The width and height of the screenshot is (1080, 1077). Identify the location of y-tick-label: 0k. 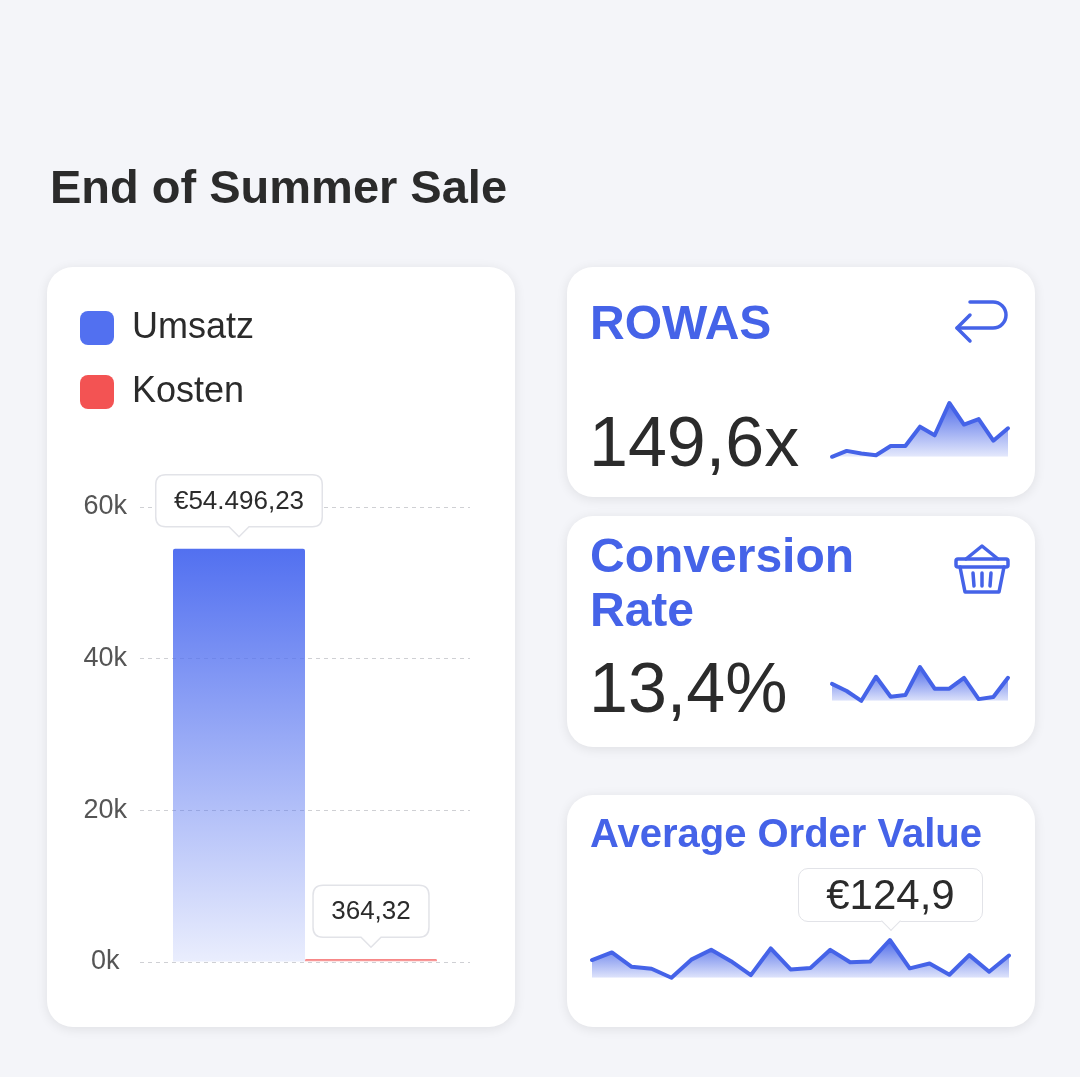
(105, 960).